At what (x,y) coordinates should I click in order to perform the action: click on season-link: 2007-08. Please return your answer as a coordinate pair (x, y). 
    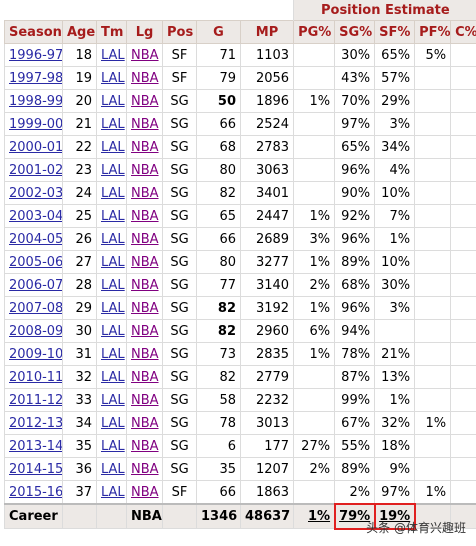
    Looking at the image, I should click on (36, 308).